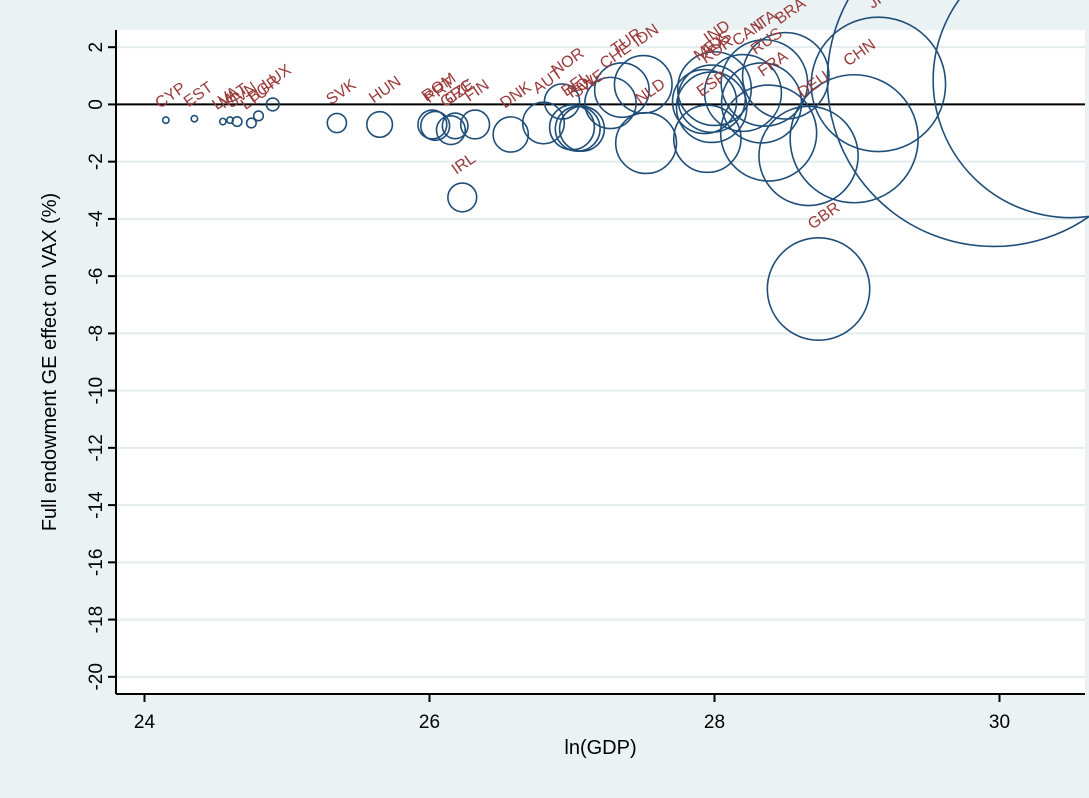 This screenshot has height=798, width=1089. I want to click on y-tick-label: -18, so click(96, 619).